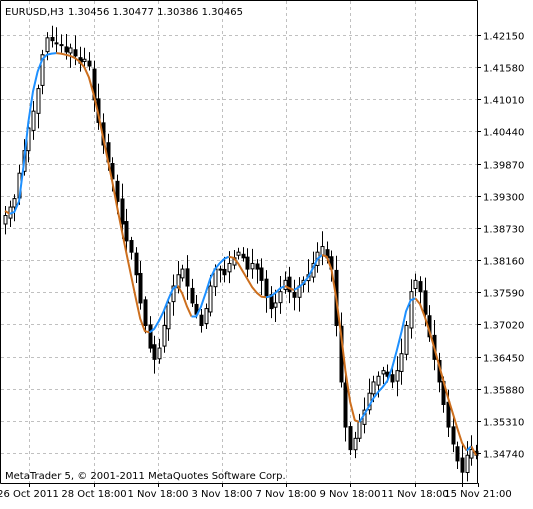 The height and width of the screenshot is (509, 533). What do you see at coordinates (503, 294) in the screenshot?
I see `y-tick-label: 1.37590` at bounding box center [503, 294].